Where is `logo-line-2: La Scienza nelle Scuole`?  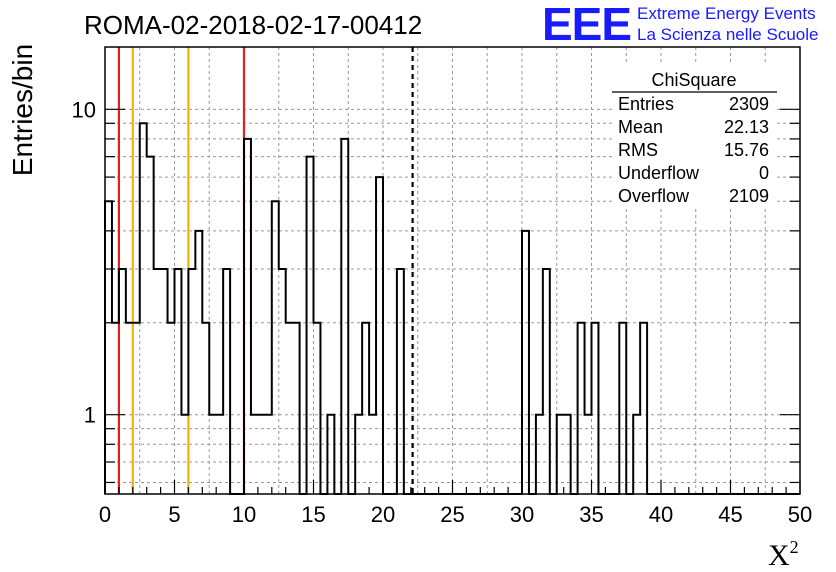 logo-line-2: La Scienza nelle Scuole is located at coordinates (727, 34).